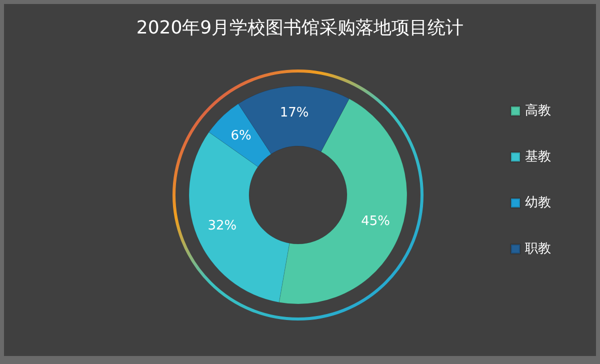 The width and height of the screenshot is (600, 364). I want to click on data-label: 32%, so click(222, 226).